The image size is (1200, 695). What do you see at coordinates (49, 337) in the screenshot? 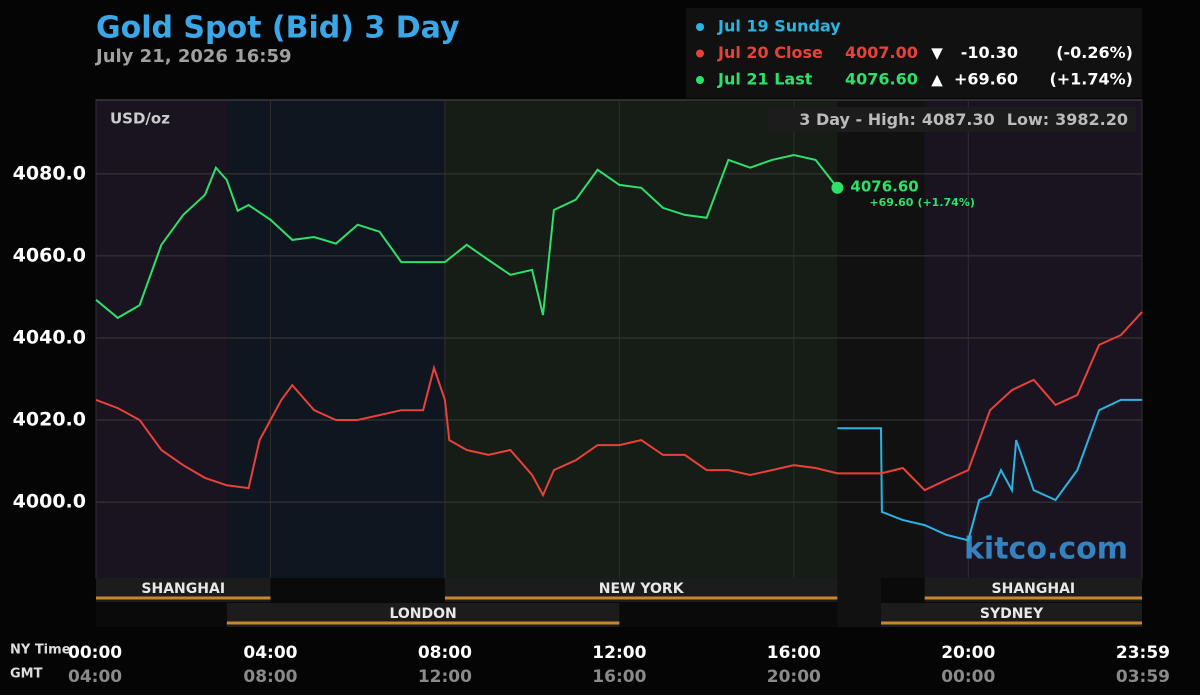
I see `y-tick-label: 4040.0` at bounding box center [49, 337].